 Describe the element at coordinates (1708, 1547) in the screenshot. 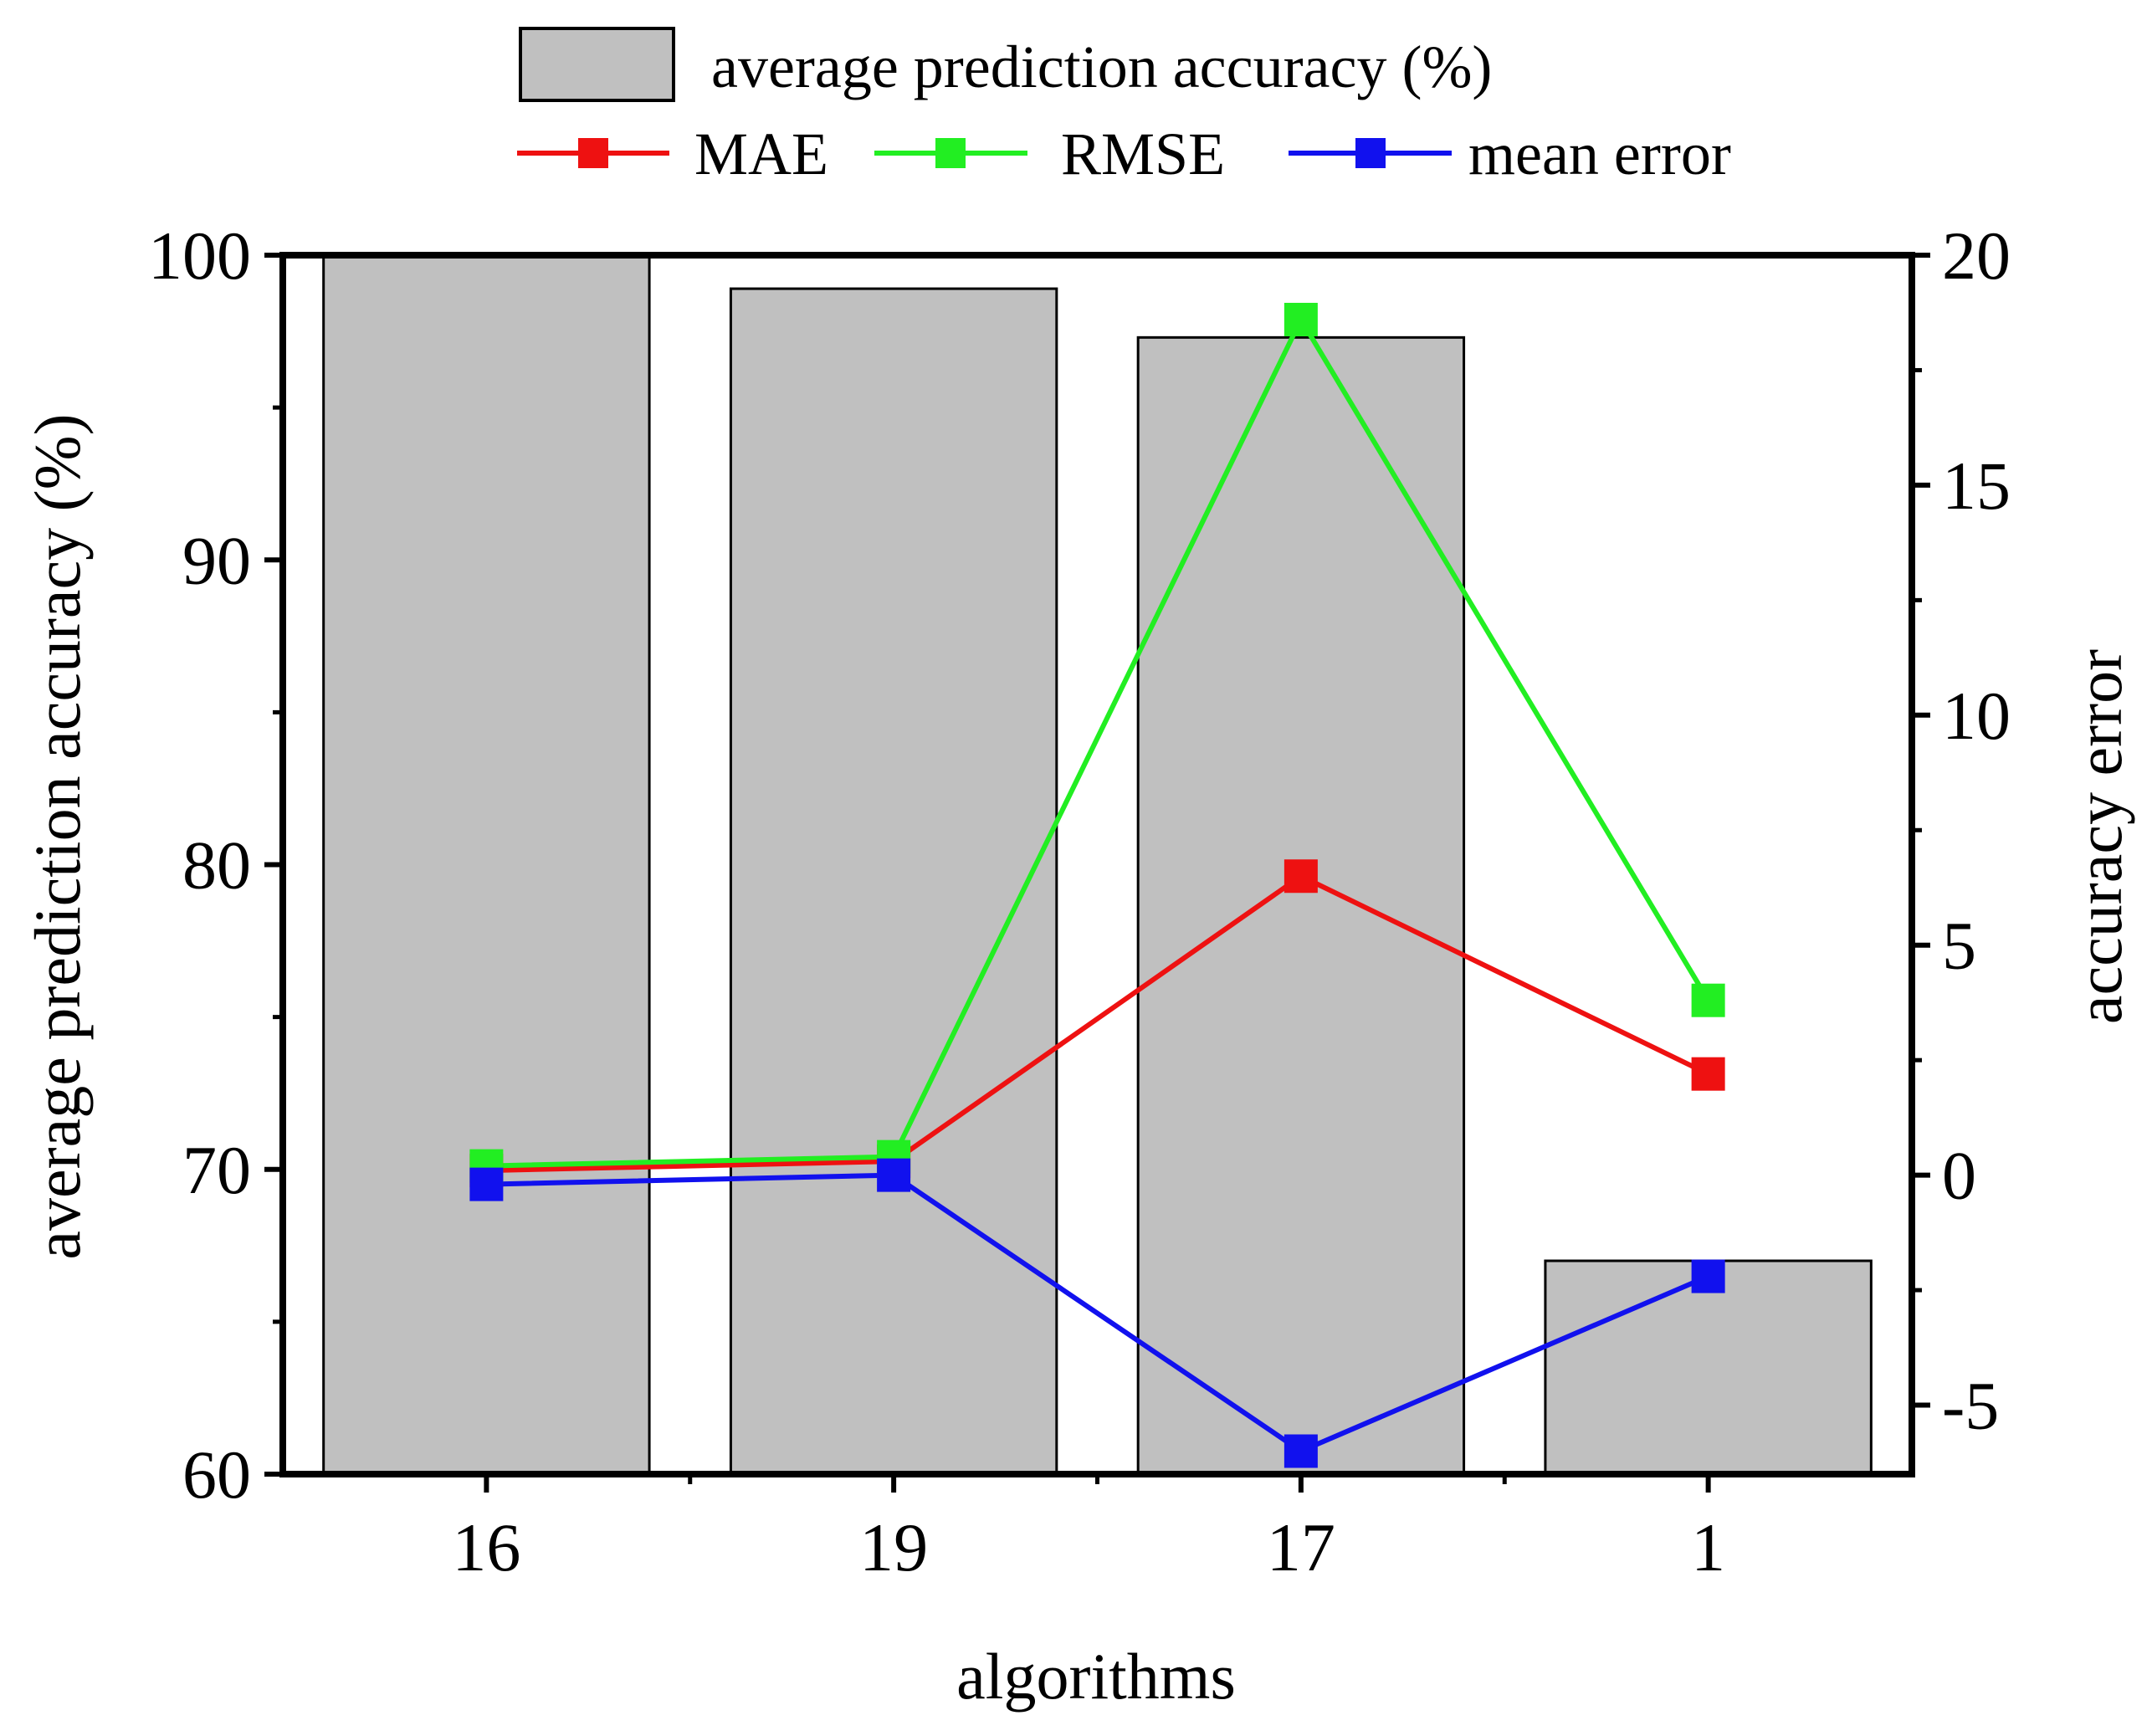

I see `x-tick-label-1: 1` at that location.